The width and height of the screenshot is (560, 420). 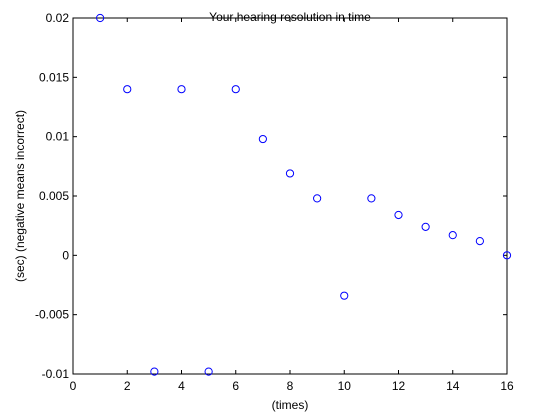 What do you see at coordinates (58, 137) in the screenshot?
I see `y-tick-label: 0.01` at bounding box center [58, 137].